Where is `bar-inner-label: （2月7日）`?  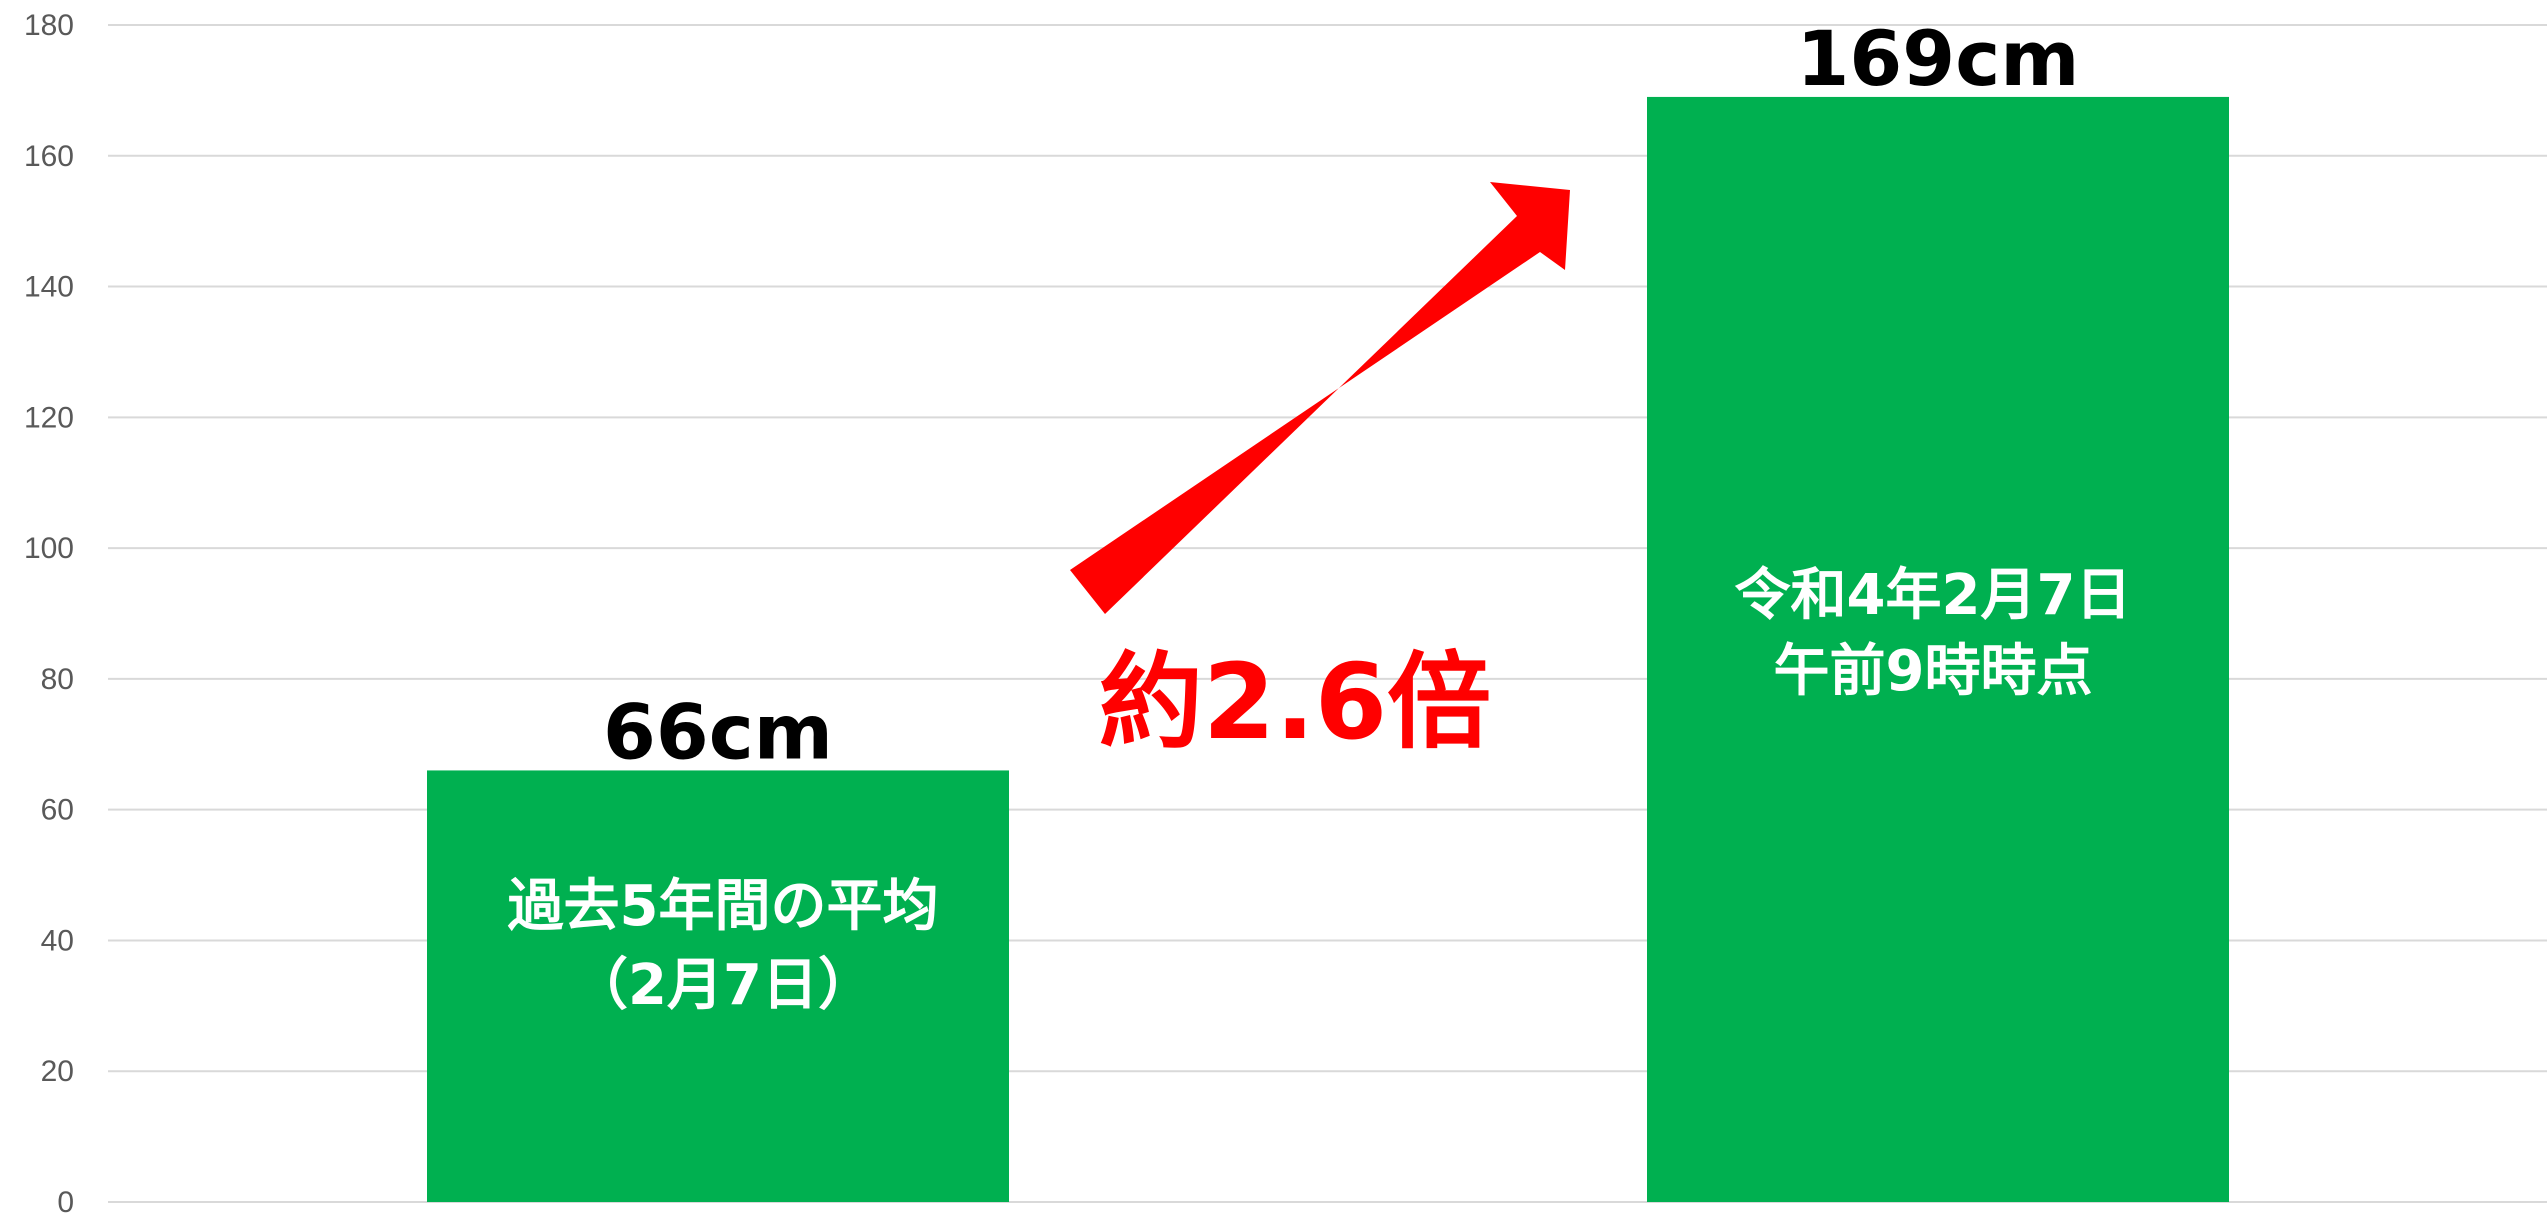 bar-inner-label: （2月7日） is located at coordinates (723, 985).